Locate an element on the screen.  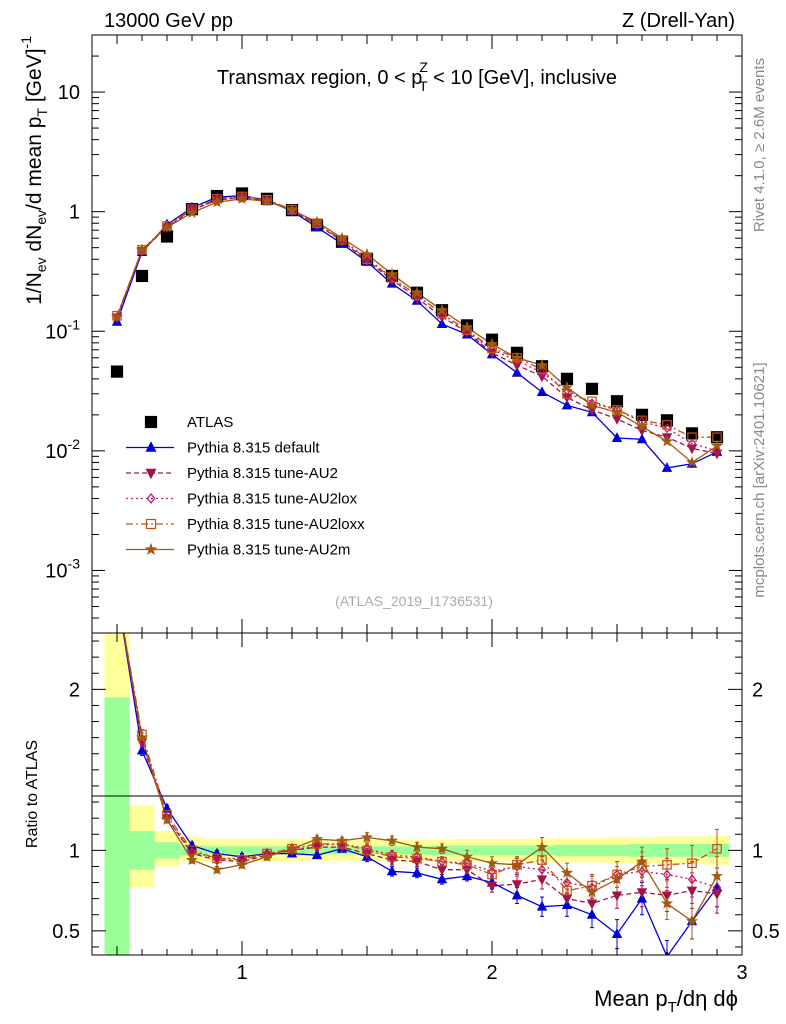
x-tick-label-0: 1 is located at coordinates (241, 973).